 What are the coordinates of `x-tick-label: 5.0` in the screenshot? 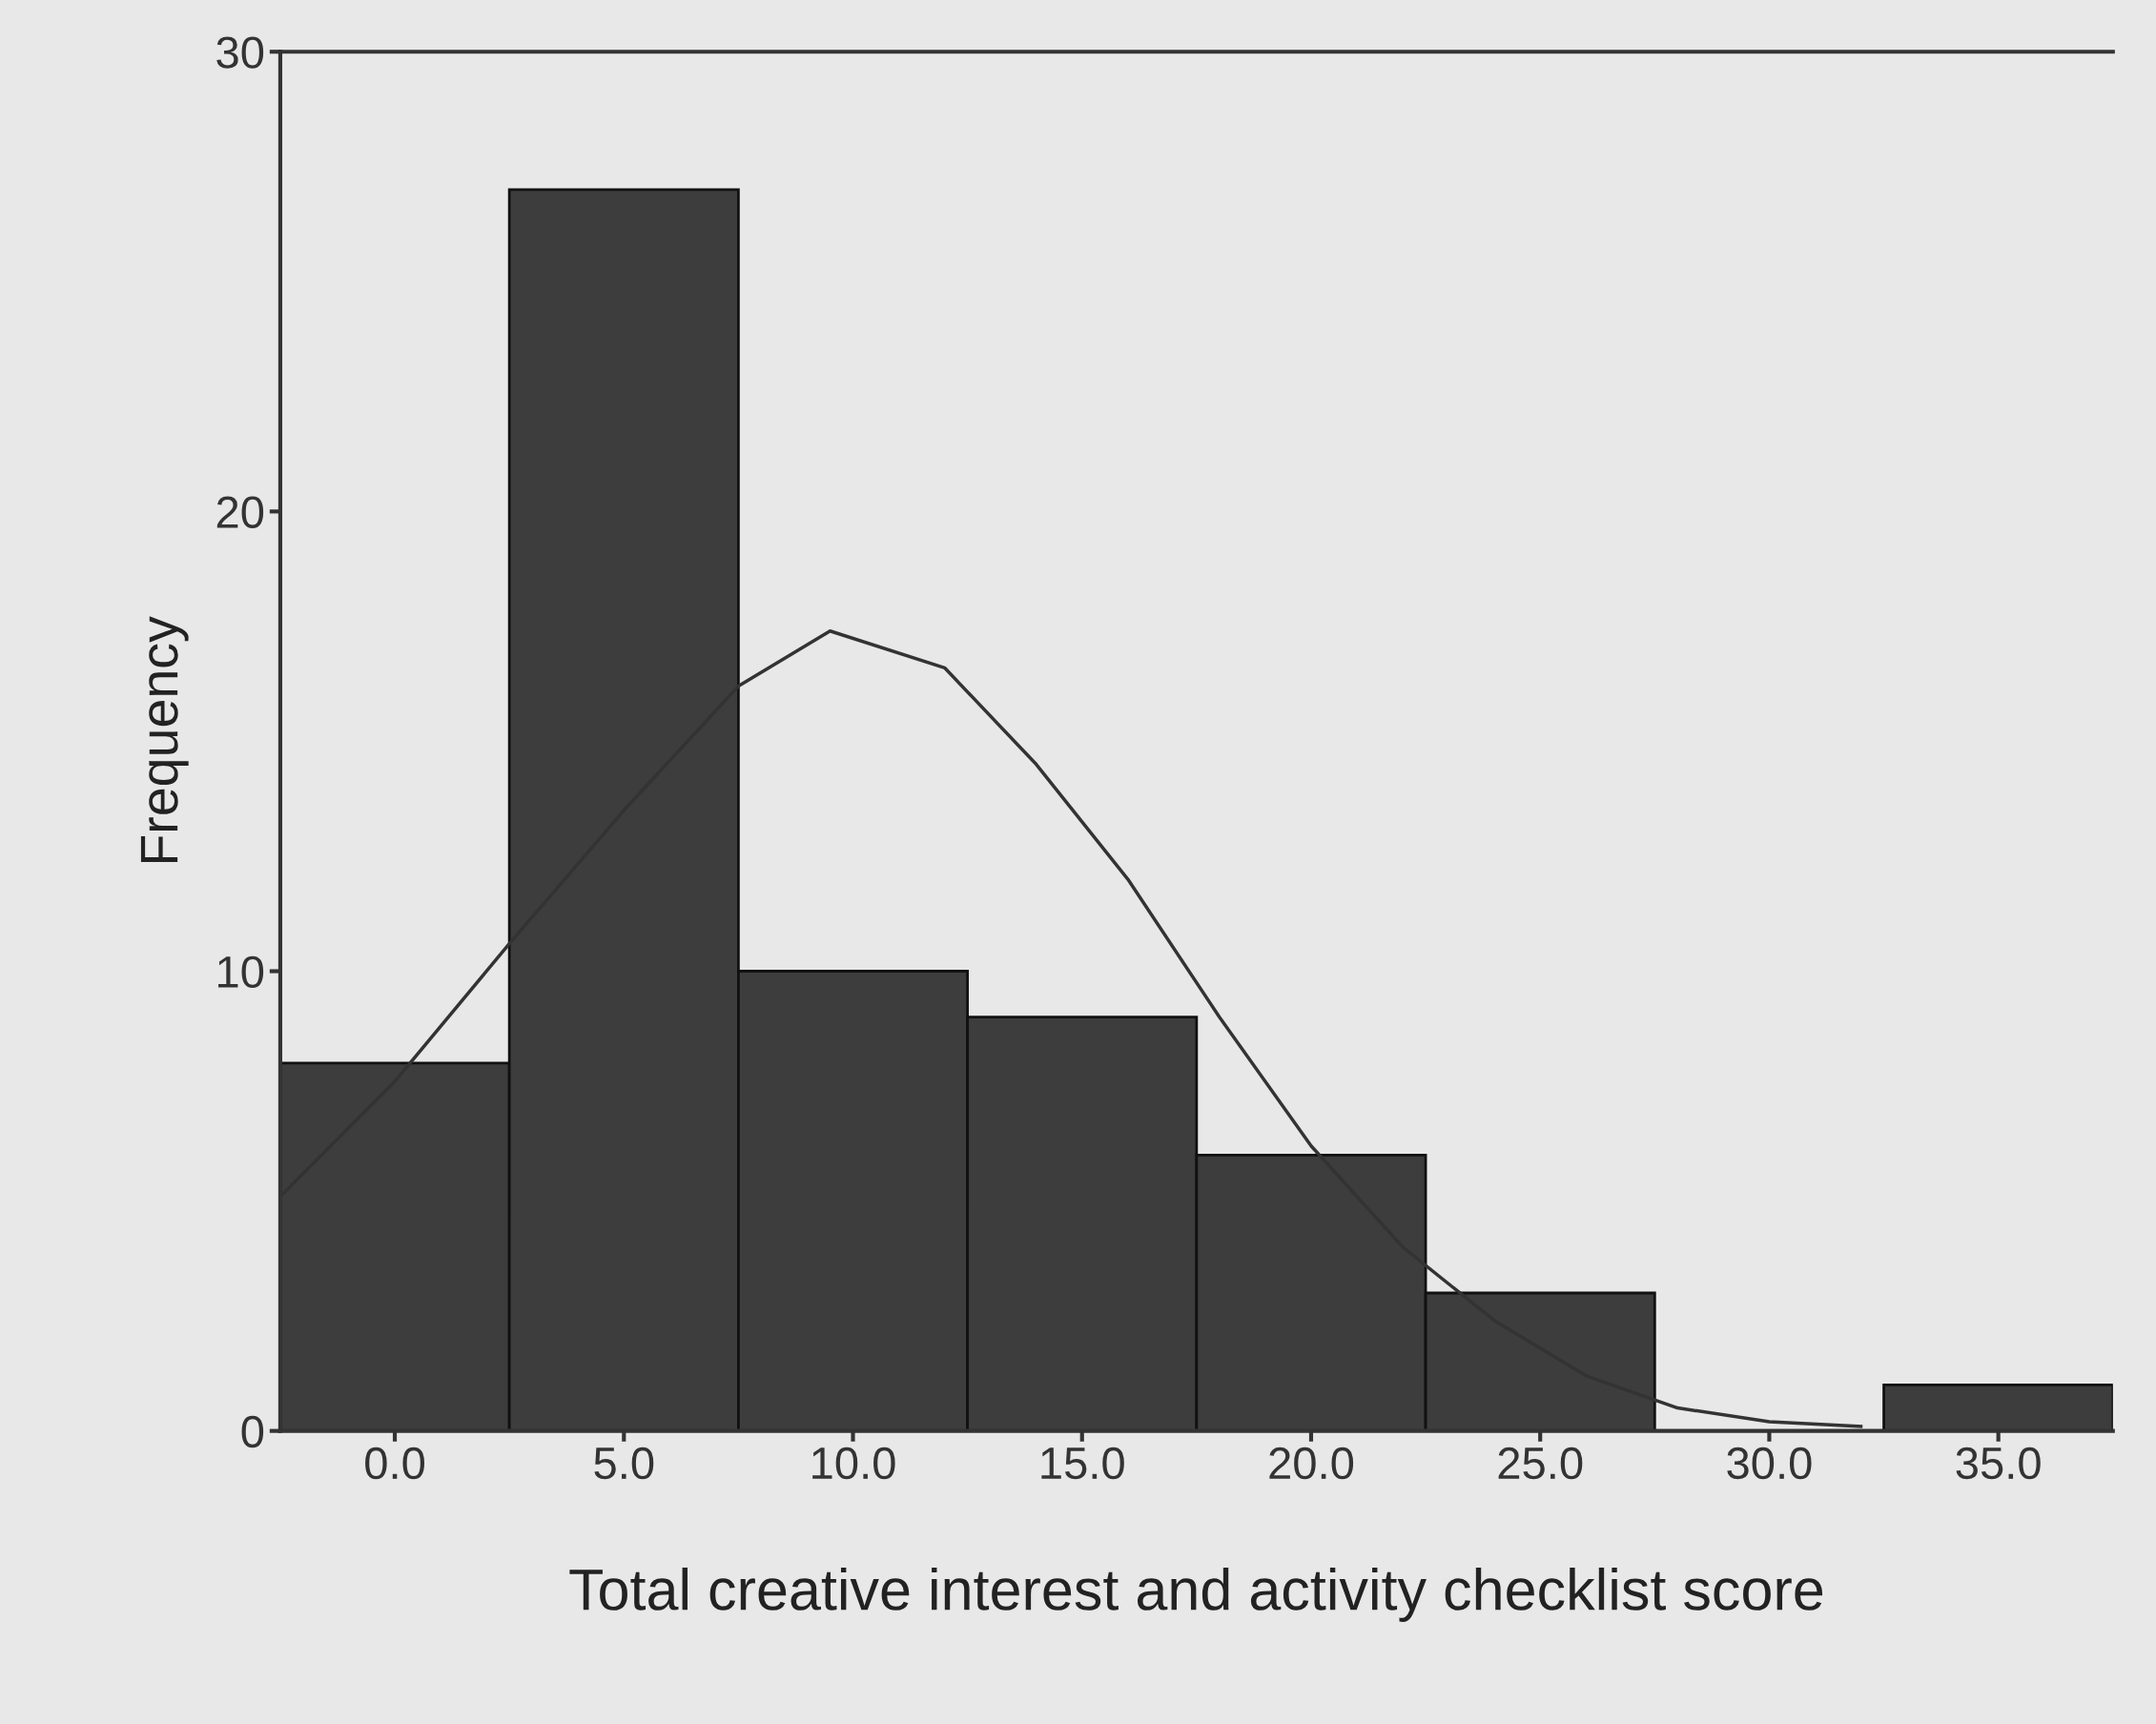 It's located at (624, 1463).